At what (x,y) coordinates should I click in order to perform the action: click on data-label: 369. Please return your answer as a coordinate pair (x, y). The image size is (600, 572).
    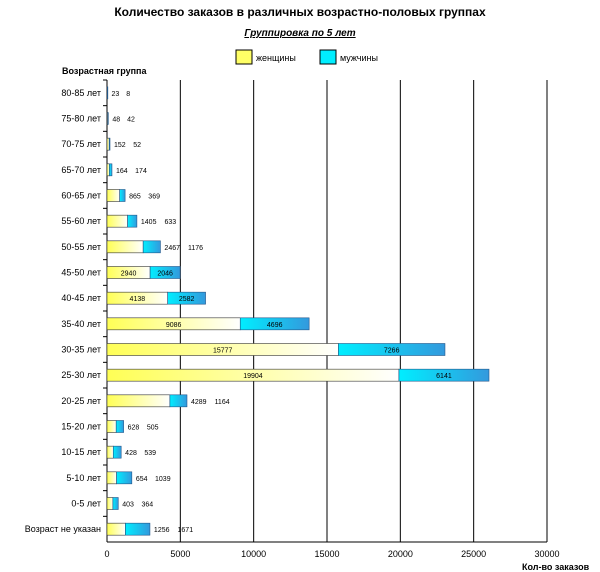
    Looking at the image, I should click on (154, 197).